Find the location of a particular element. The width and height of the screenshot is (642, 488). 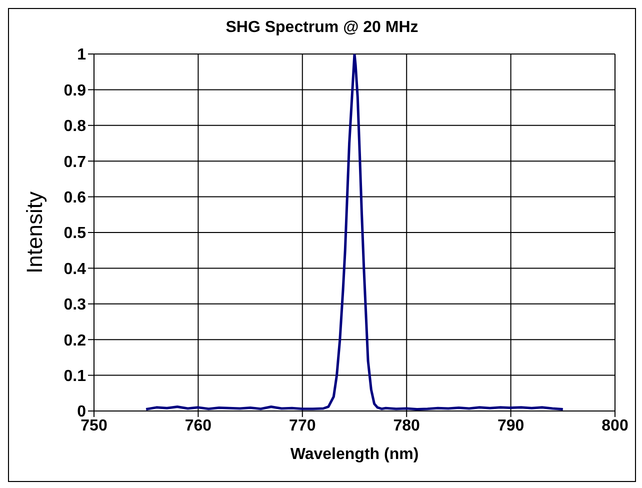

x-axis-title: Wavelength (nm) is located at coordinates (354, 454).